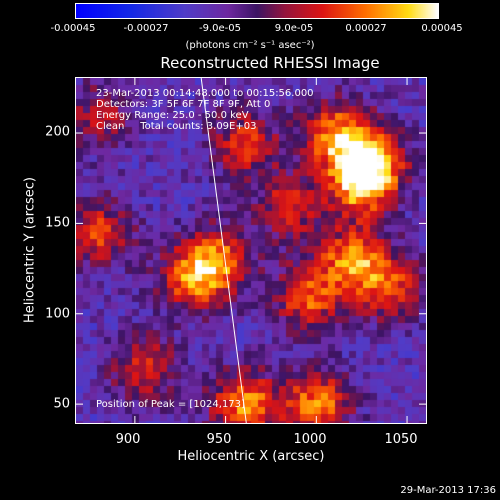  What do you see at coordinates (220, 28) in the screenshot?
I see `colorbar-tick-label: -9.0e-05` at bounding box center [220, 28].